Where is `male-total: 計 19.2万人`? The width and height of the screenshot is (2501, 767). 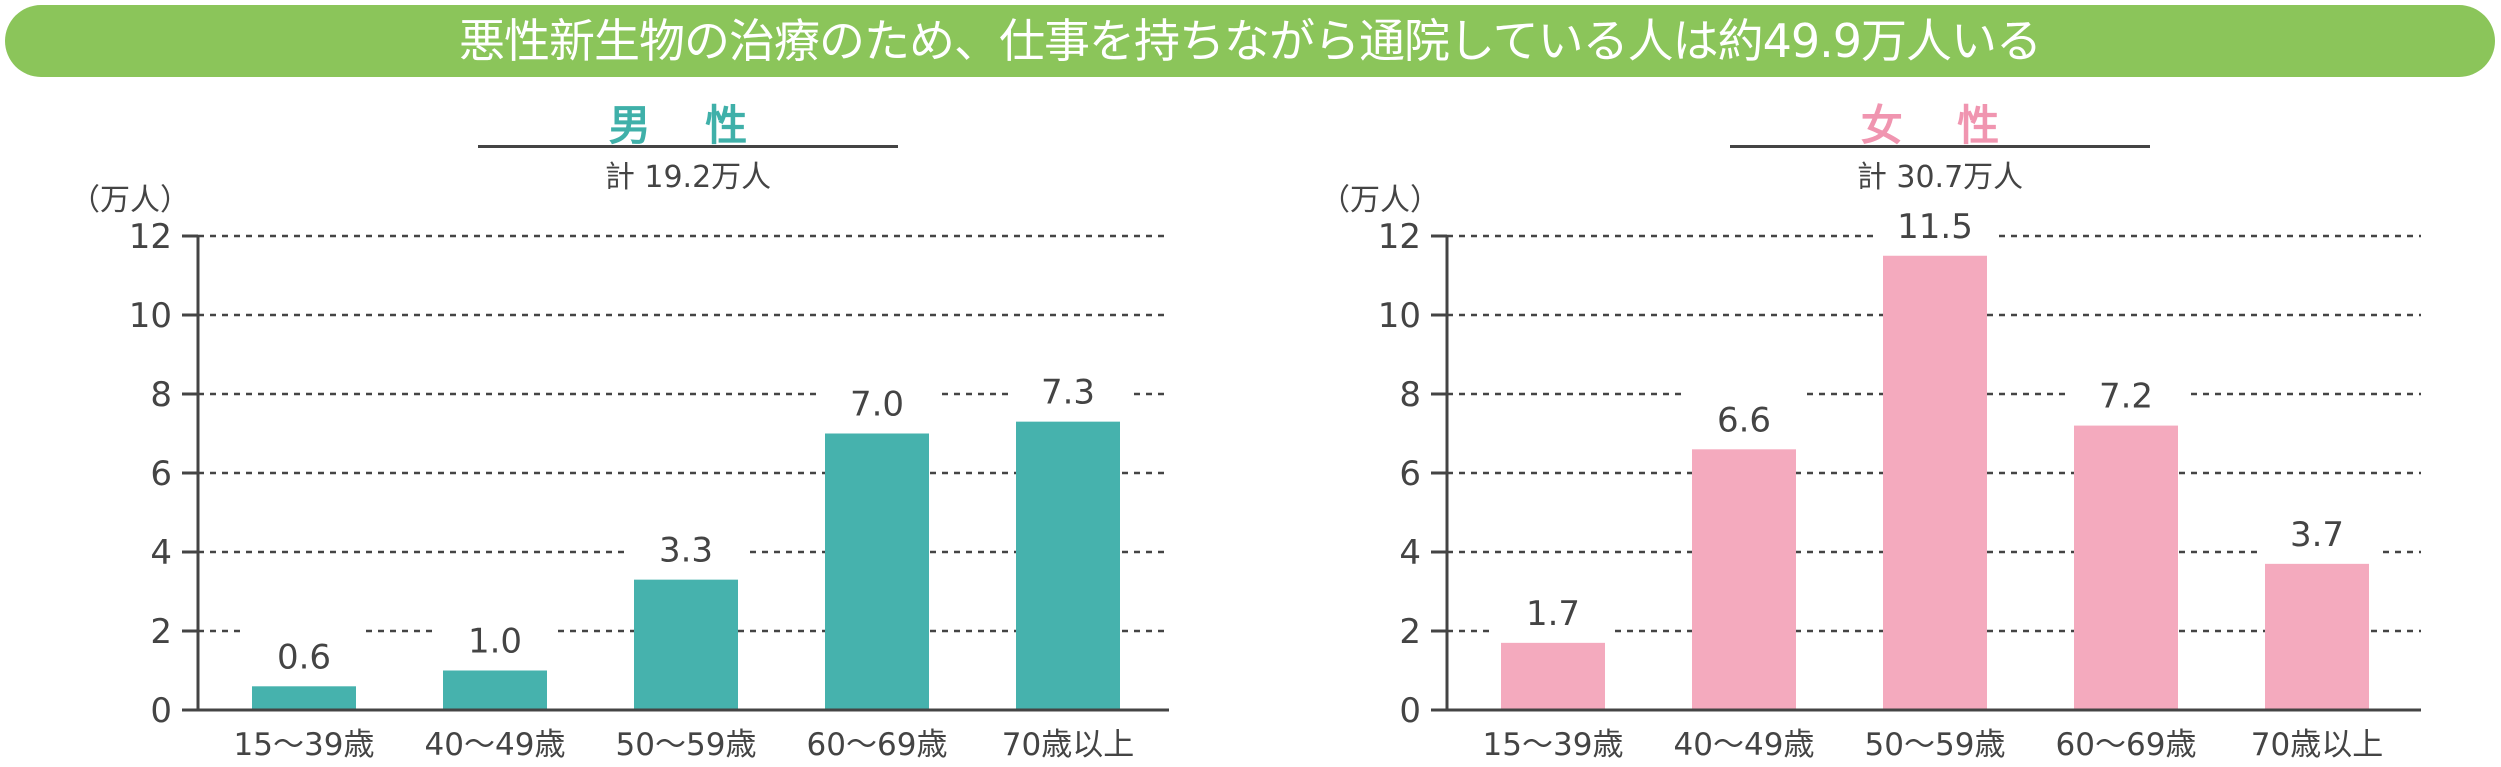 male-total: 計 19.2万人 is located at coordinates (688, 177).